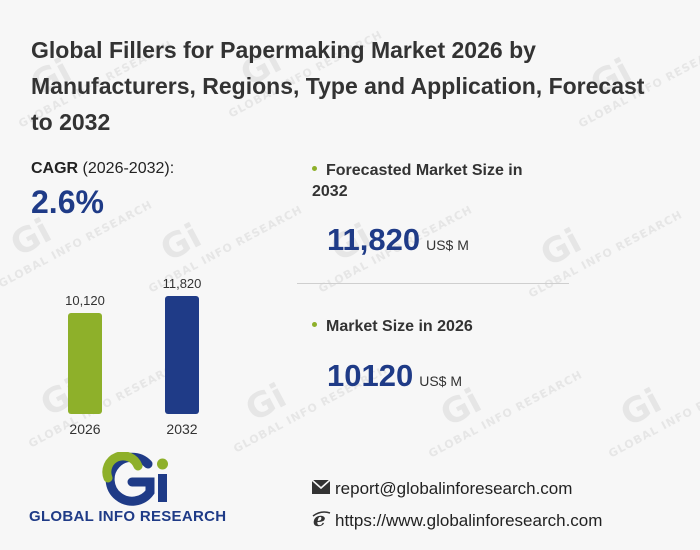 This screenshot has height=550, width=700. Describe the element at coordinates (469, 520) in the screenshot. I see `website-text: https://www.globalinforesearch.com` at that location.